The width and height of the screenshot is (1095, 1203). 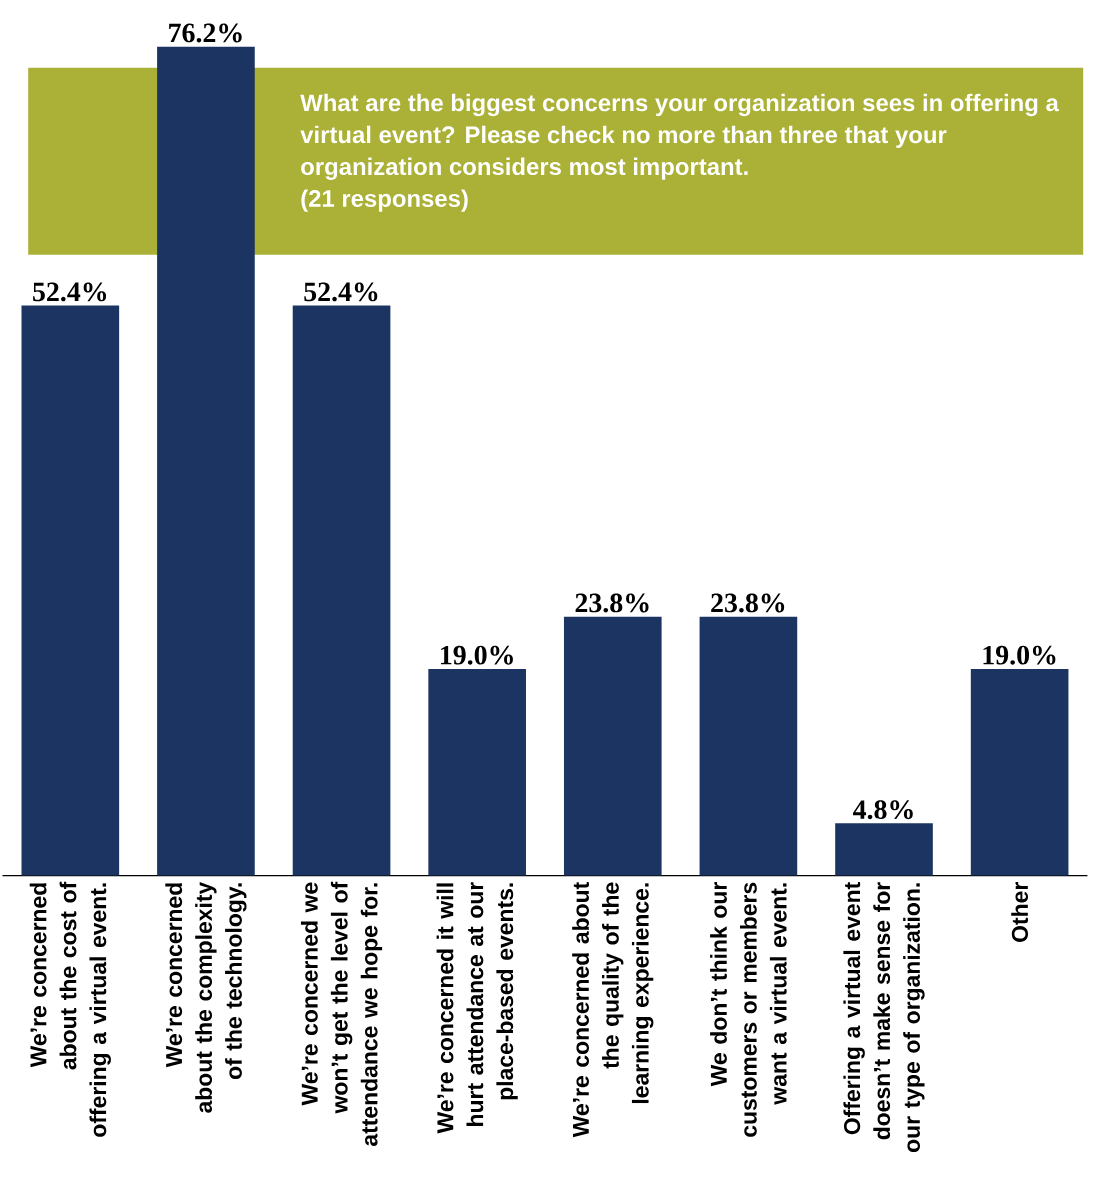 I want to click on x-tick-label: We’re concerned it will hurt attendance at our place-based events., so click(x=477, y=1008).